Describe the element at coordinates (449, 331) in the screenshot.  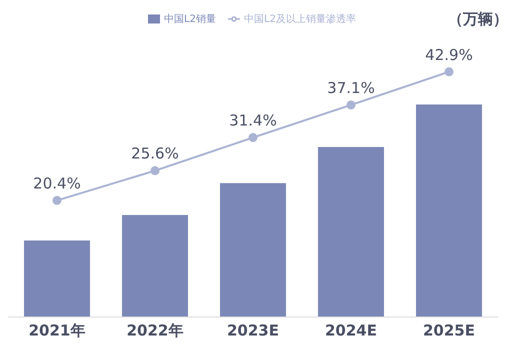
I see `x-tick-label: 2025E` at that location.